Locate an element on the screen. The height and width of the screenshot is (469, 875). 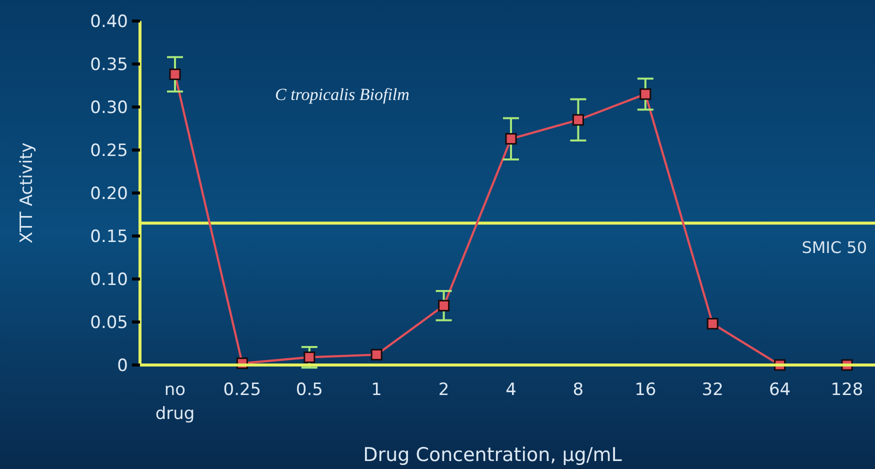
text: C tropicalis Biofilm is located at coordinates (342, 94).